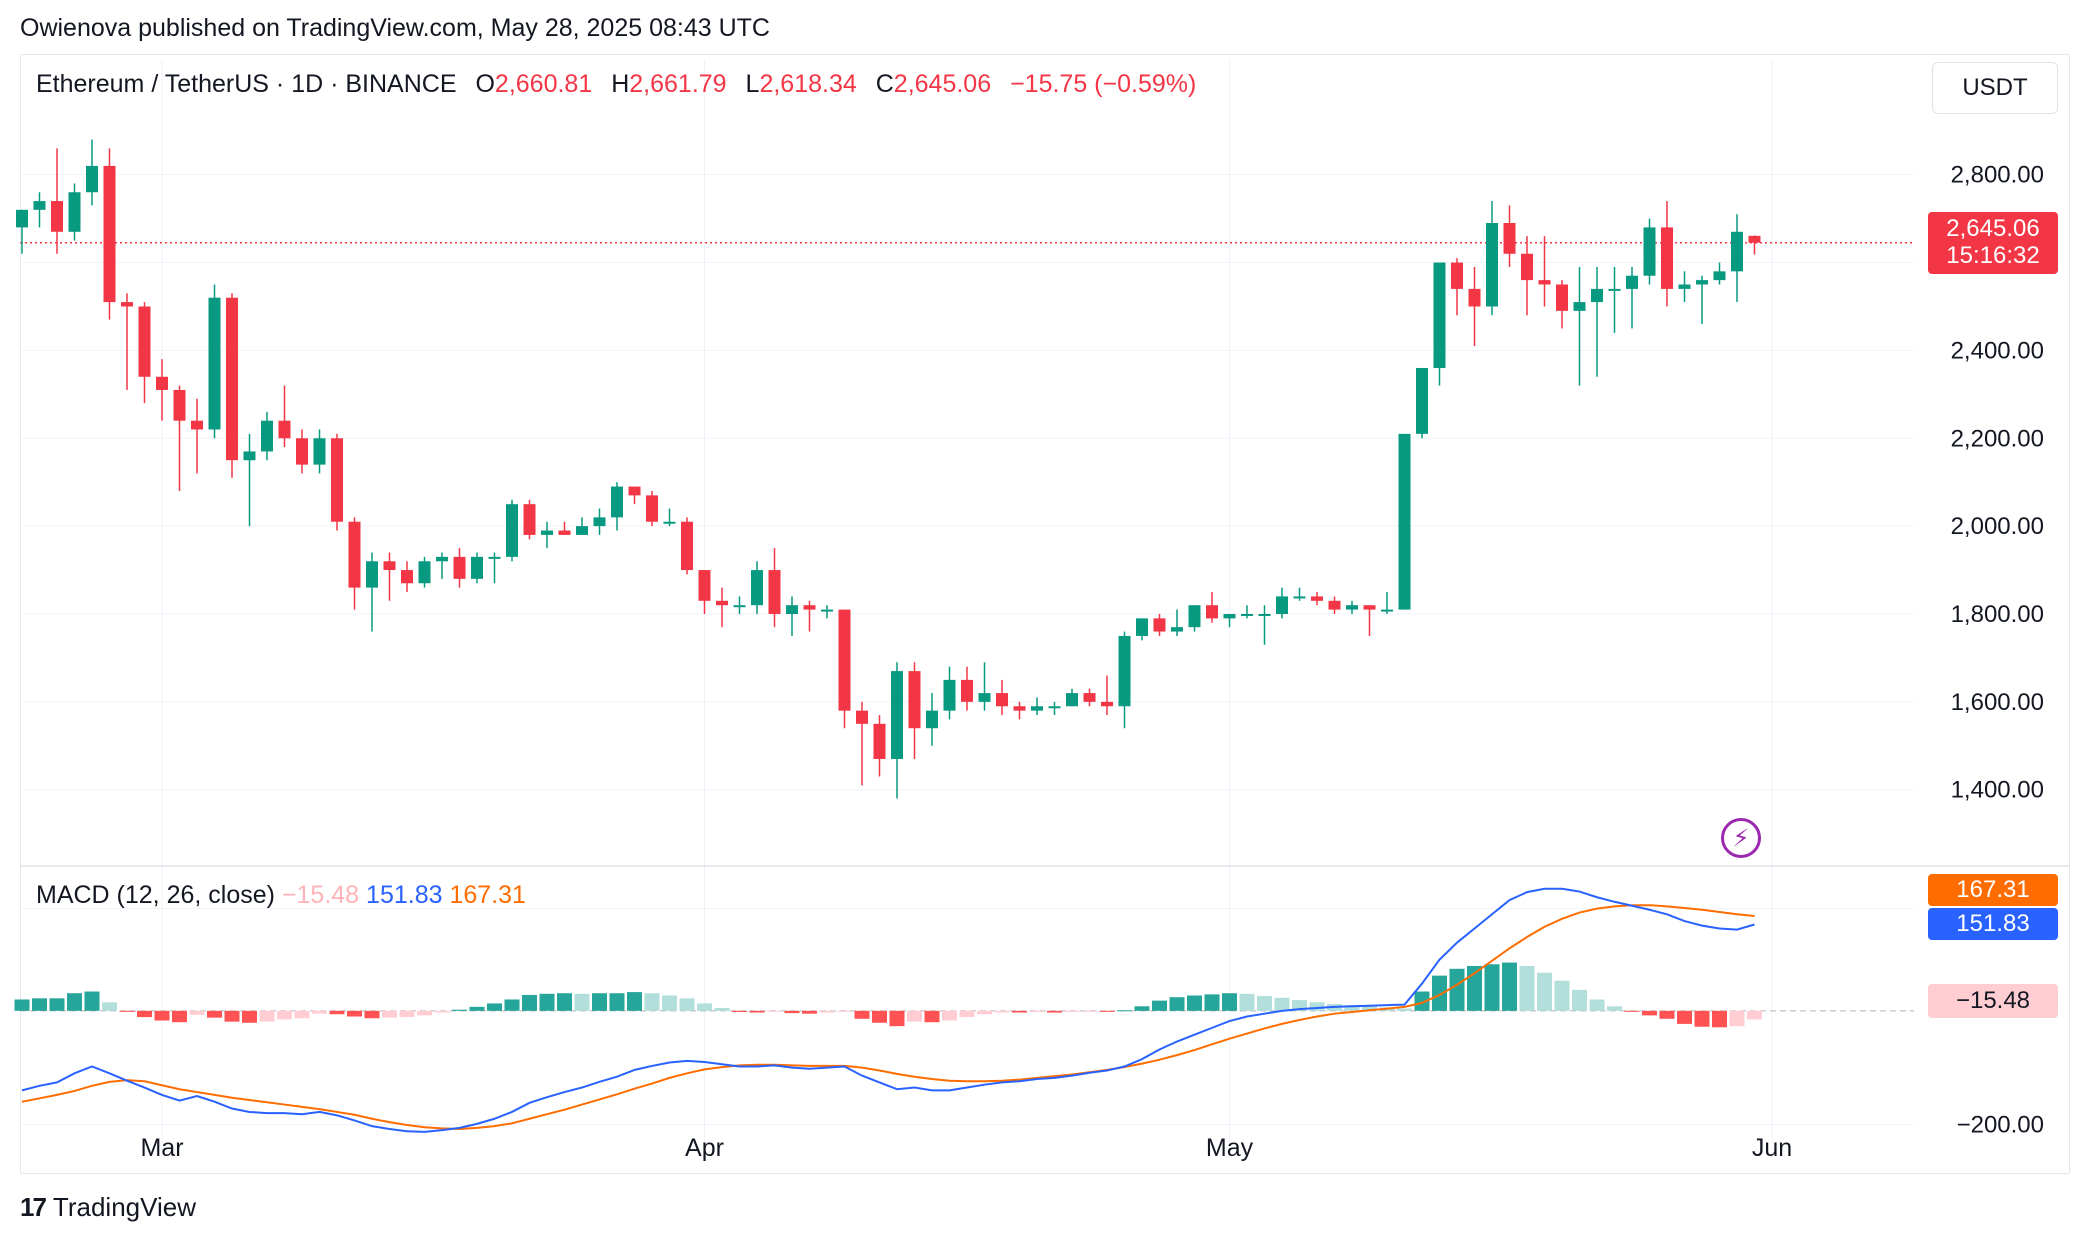  What do you see at coordinates (1993, 243) in the screenshot?
I see `last-price-label: 2,645.06 15:16:32` at bounding box center [1993, 243].